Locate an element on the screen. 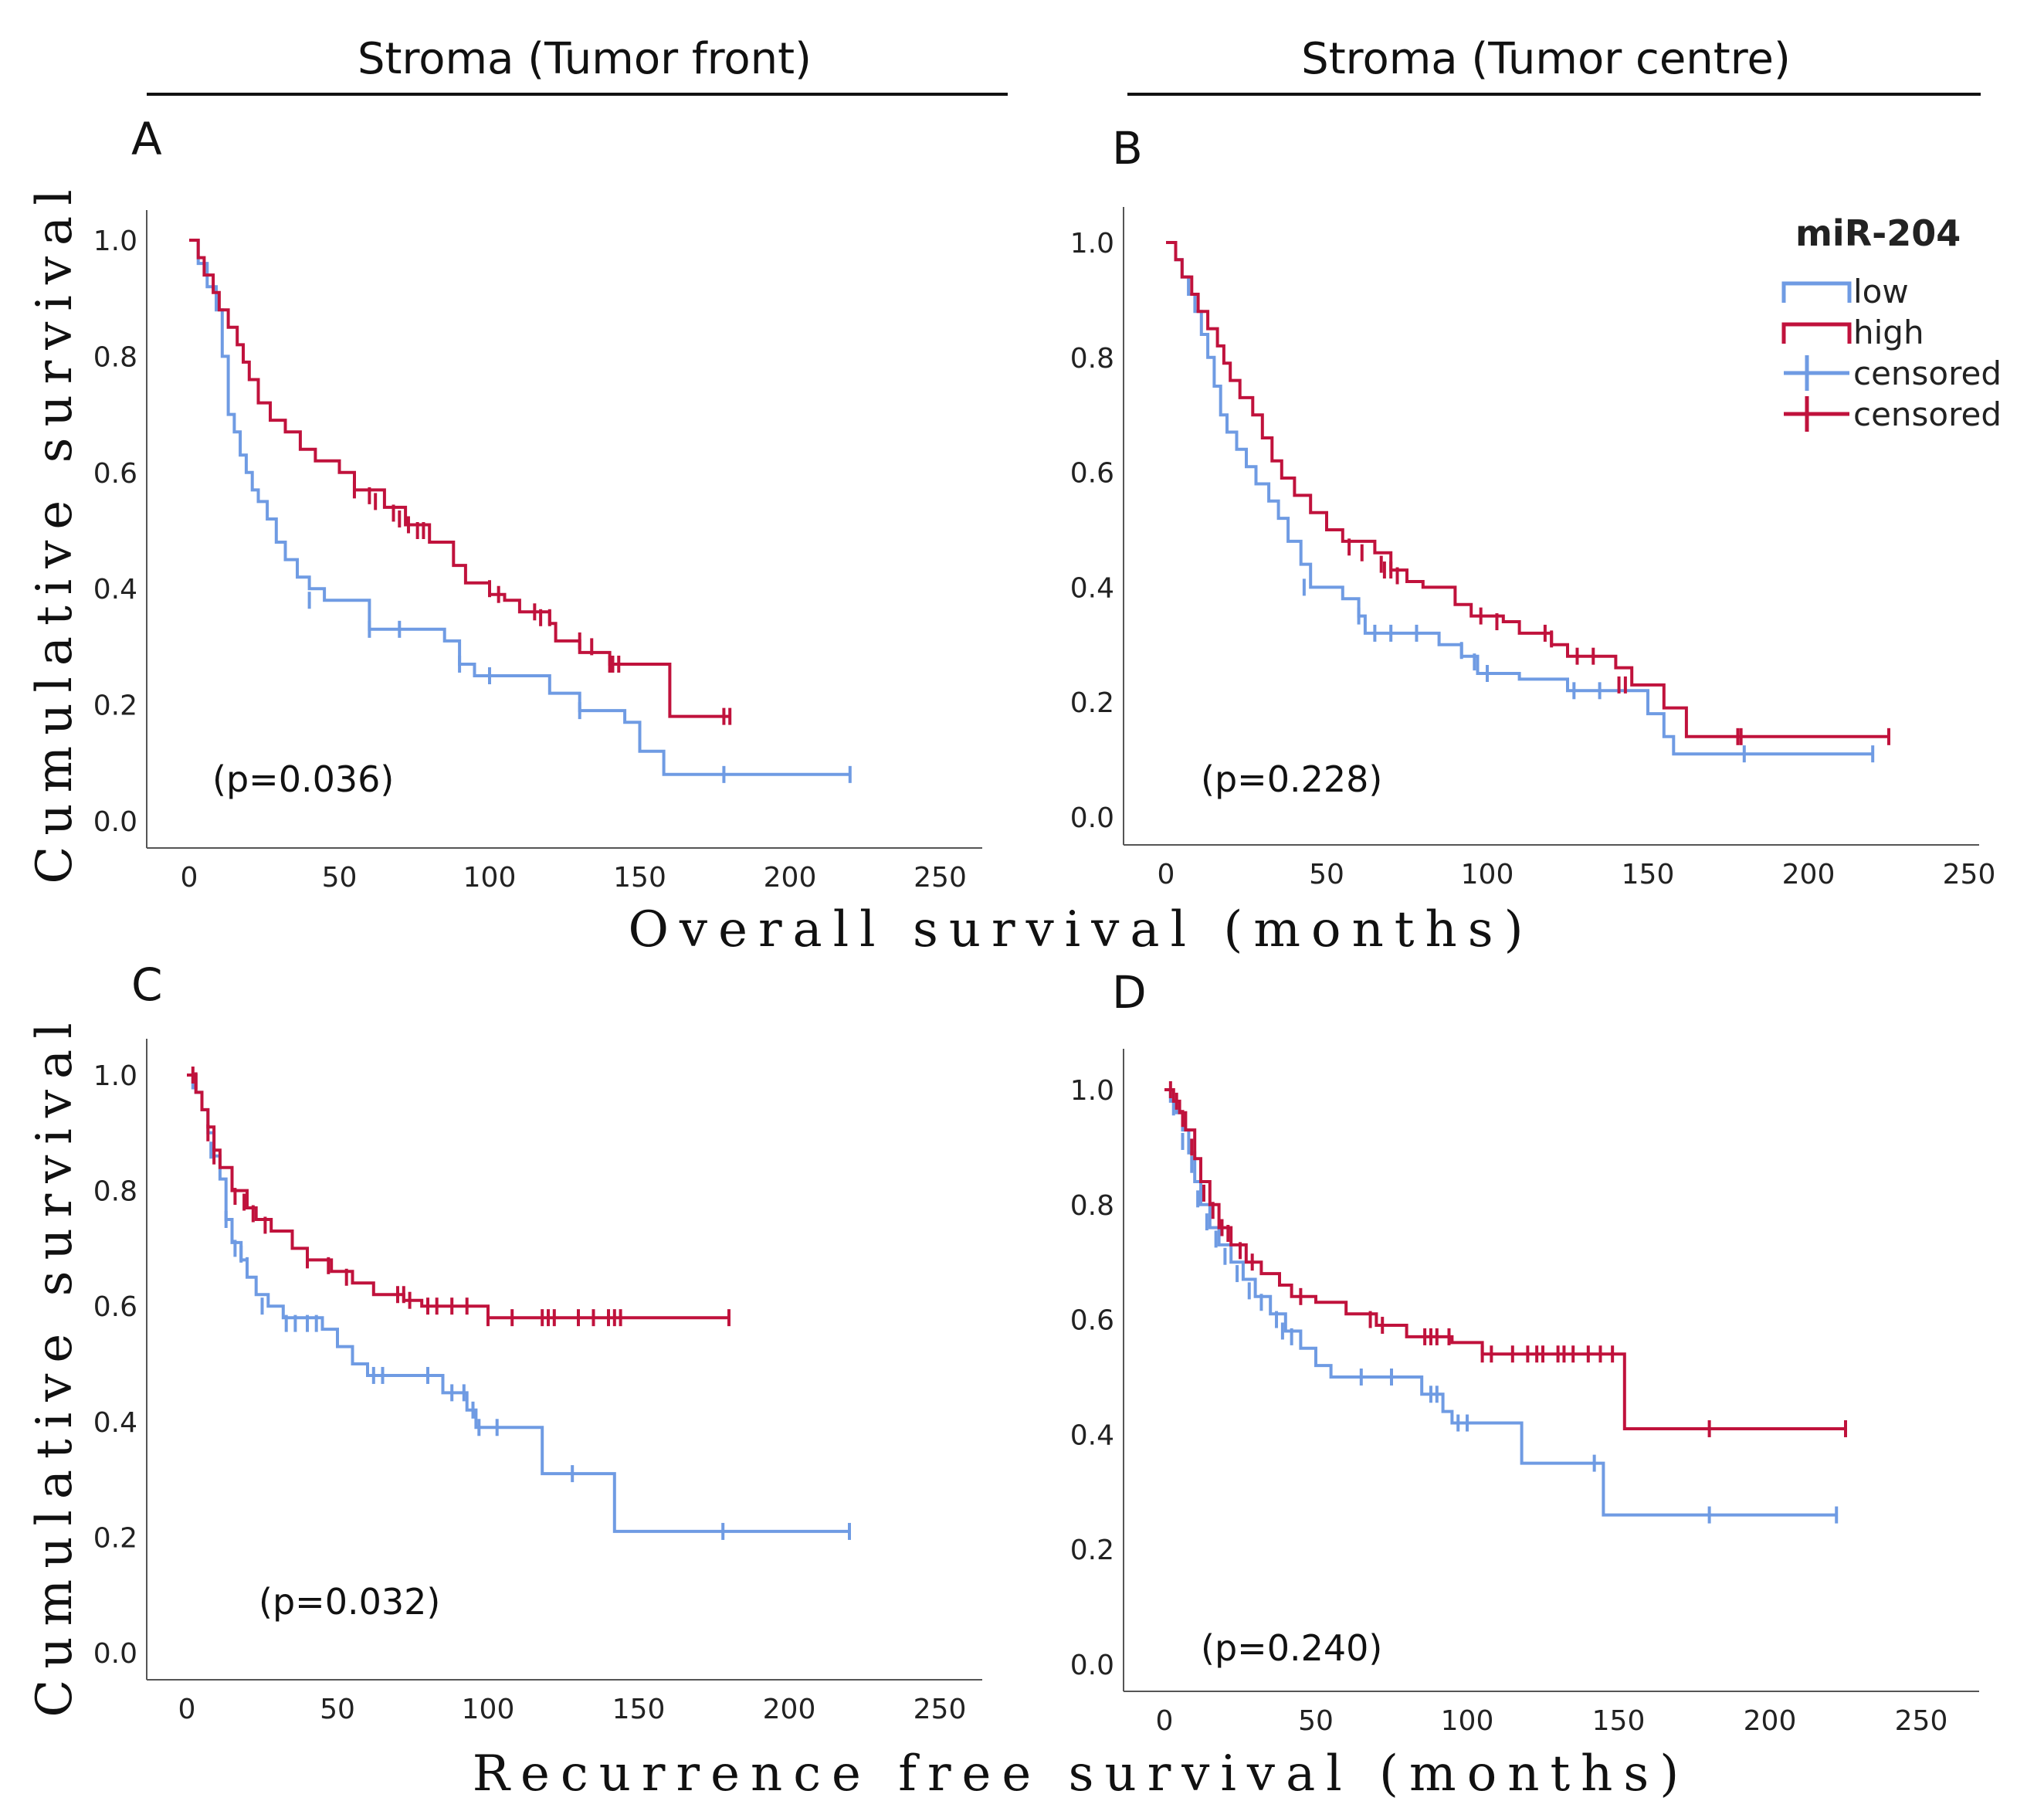 The image size is (2044, 1818). legend-low-swatch is located at coordinates (1817, 292).